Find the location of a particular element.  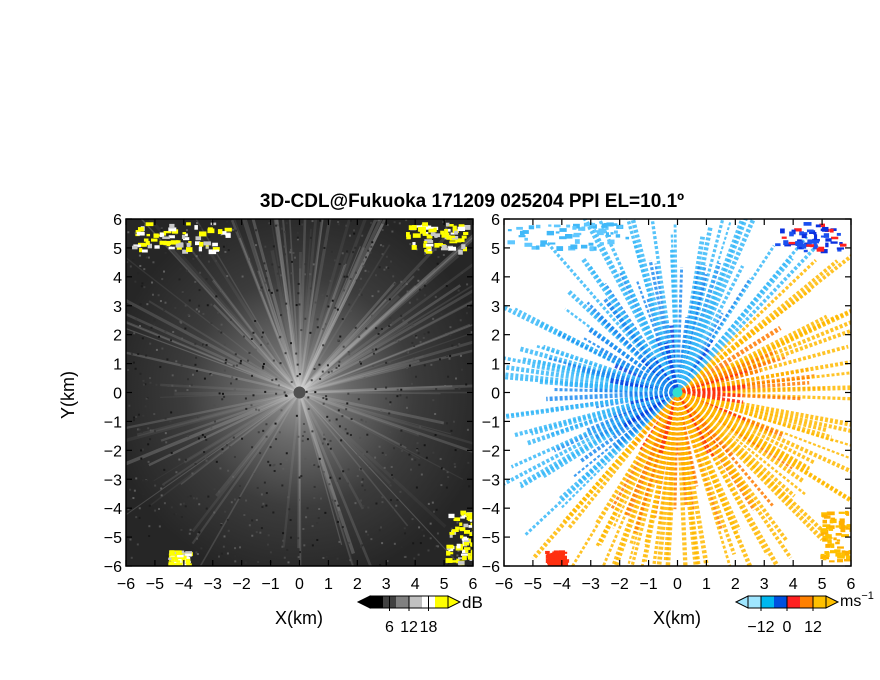

x-tick-label: −5 is located at coordinates (155, 584).